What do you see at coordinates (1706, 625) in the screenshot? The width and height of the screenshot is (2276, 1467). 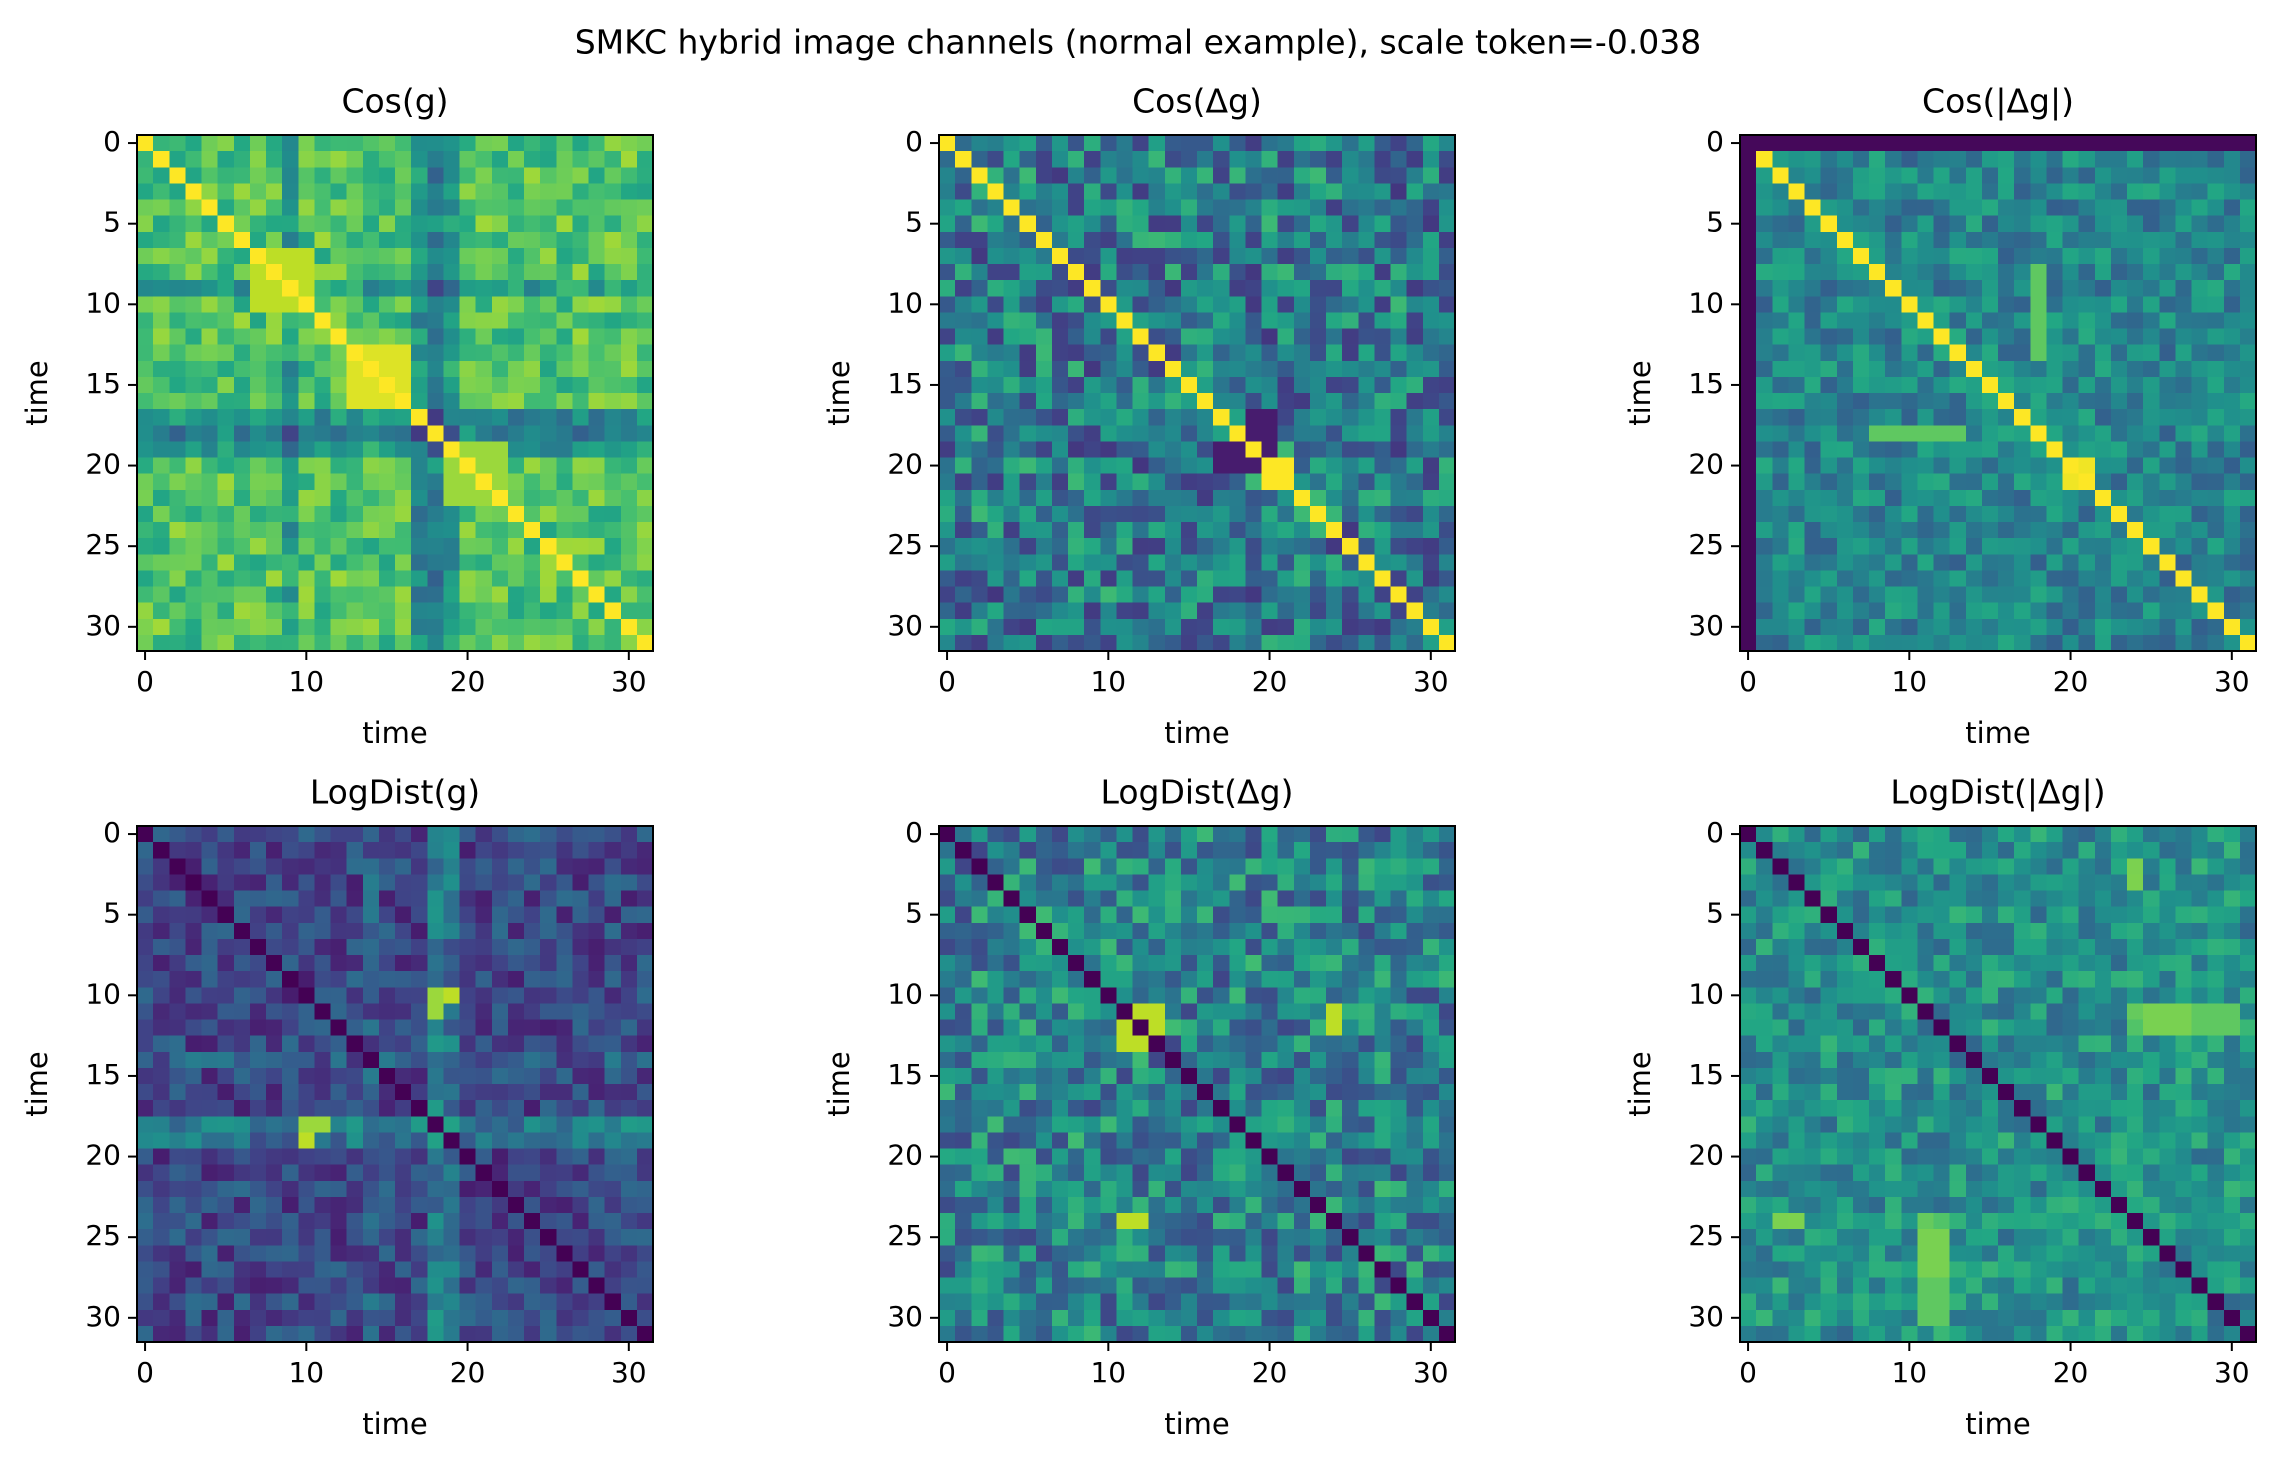 I see `y-tick-label: 30` at bounding box center [1706, 625].